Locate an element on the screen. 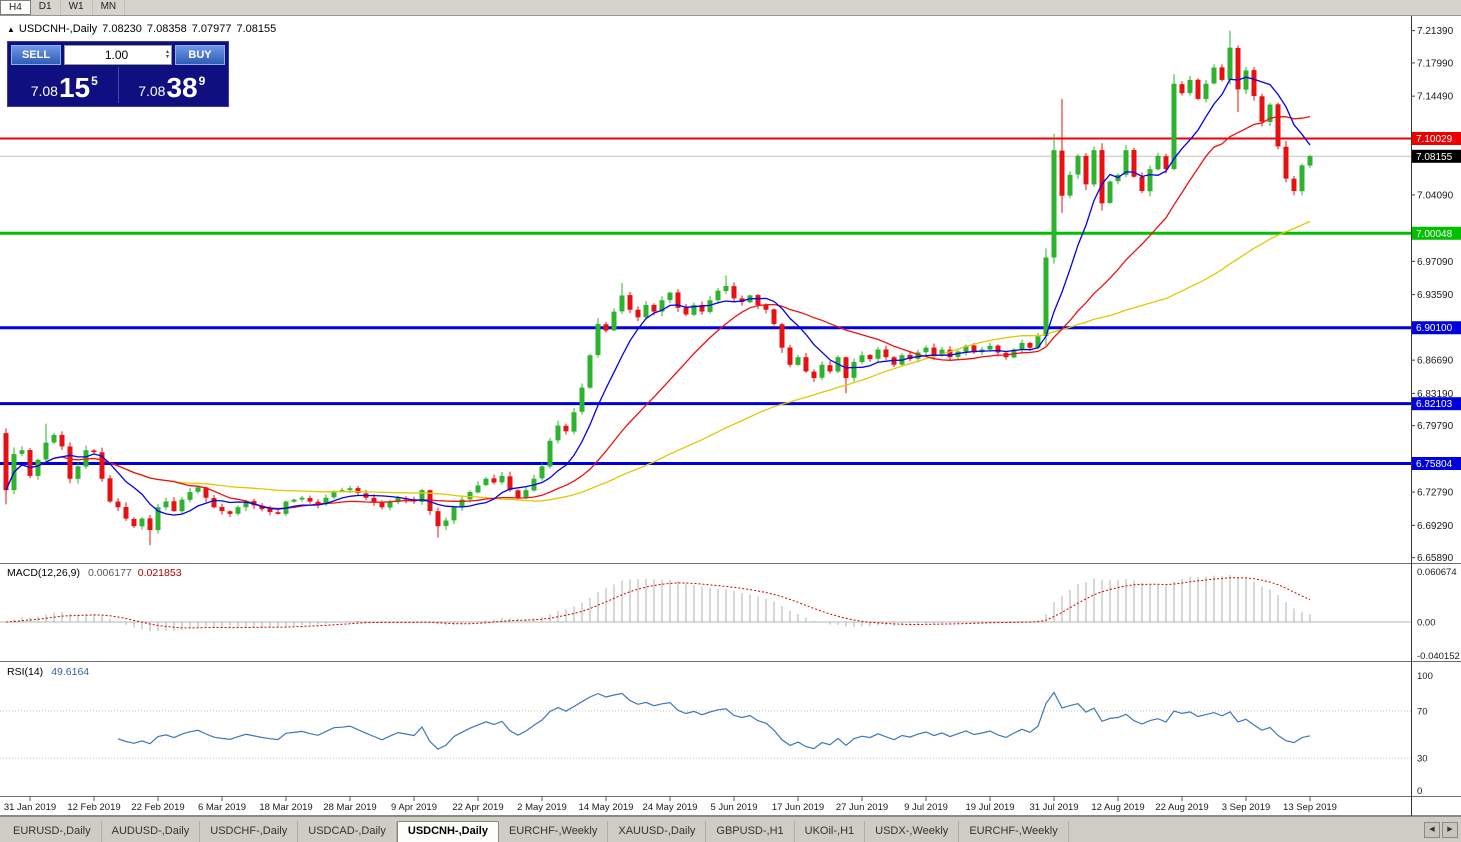 This screenshot has width=1461, height=842. svg-text: 6.90100 is located at coordinates (1434, 328).